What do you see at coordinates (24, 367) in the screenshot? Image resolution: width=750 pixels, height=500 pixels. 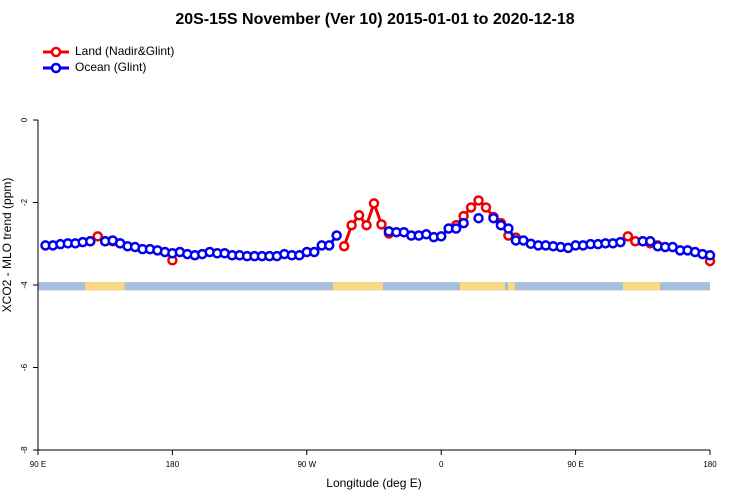 I see `y-tick-label: -6` at bounding box center [24, 367].